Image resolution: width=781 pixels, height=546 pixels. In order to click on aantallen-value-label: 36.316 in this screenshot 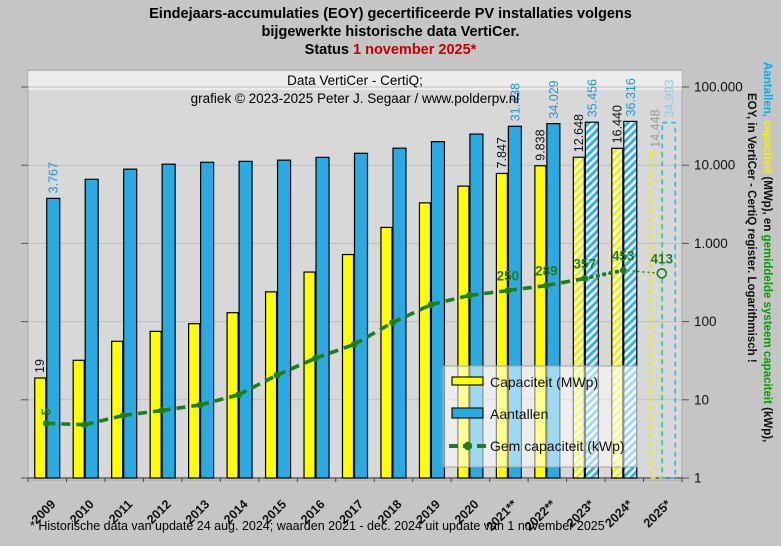, I will do `click(631, 97)`.